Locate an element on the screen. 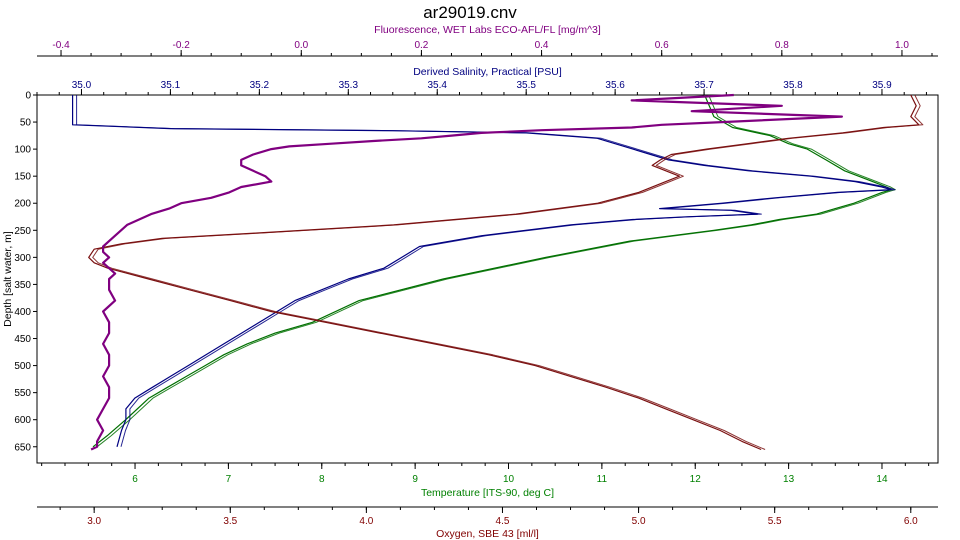 This screenshot has width=960, height=540. salinity-tick-label: 35.2 is located at coordinates (260, 85).